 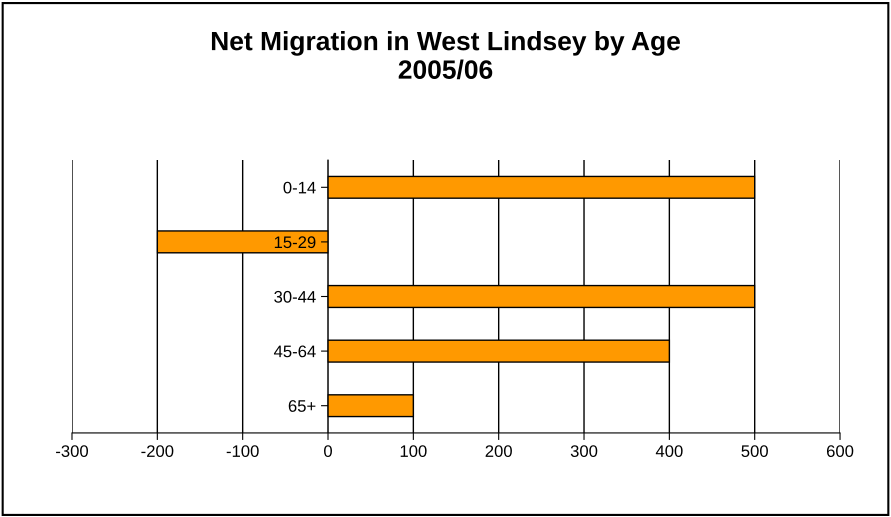 What do you see at coordinates (300, 188) in the screenshot?
I see `y-tick-label: 0-14` at bounding box center [300, 188].